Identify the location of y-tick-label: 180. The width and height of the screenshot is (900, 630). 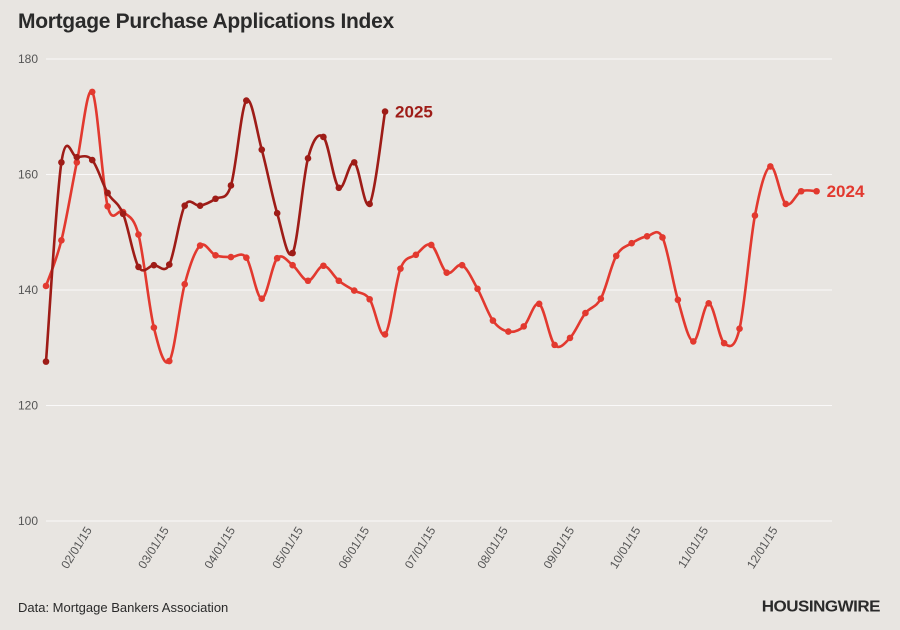
(28, 59).